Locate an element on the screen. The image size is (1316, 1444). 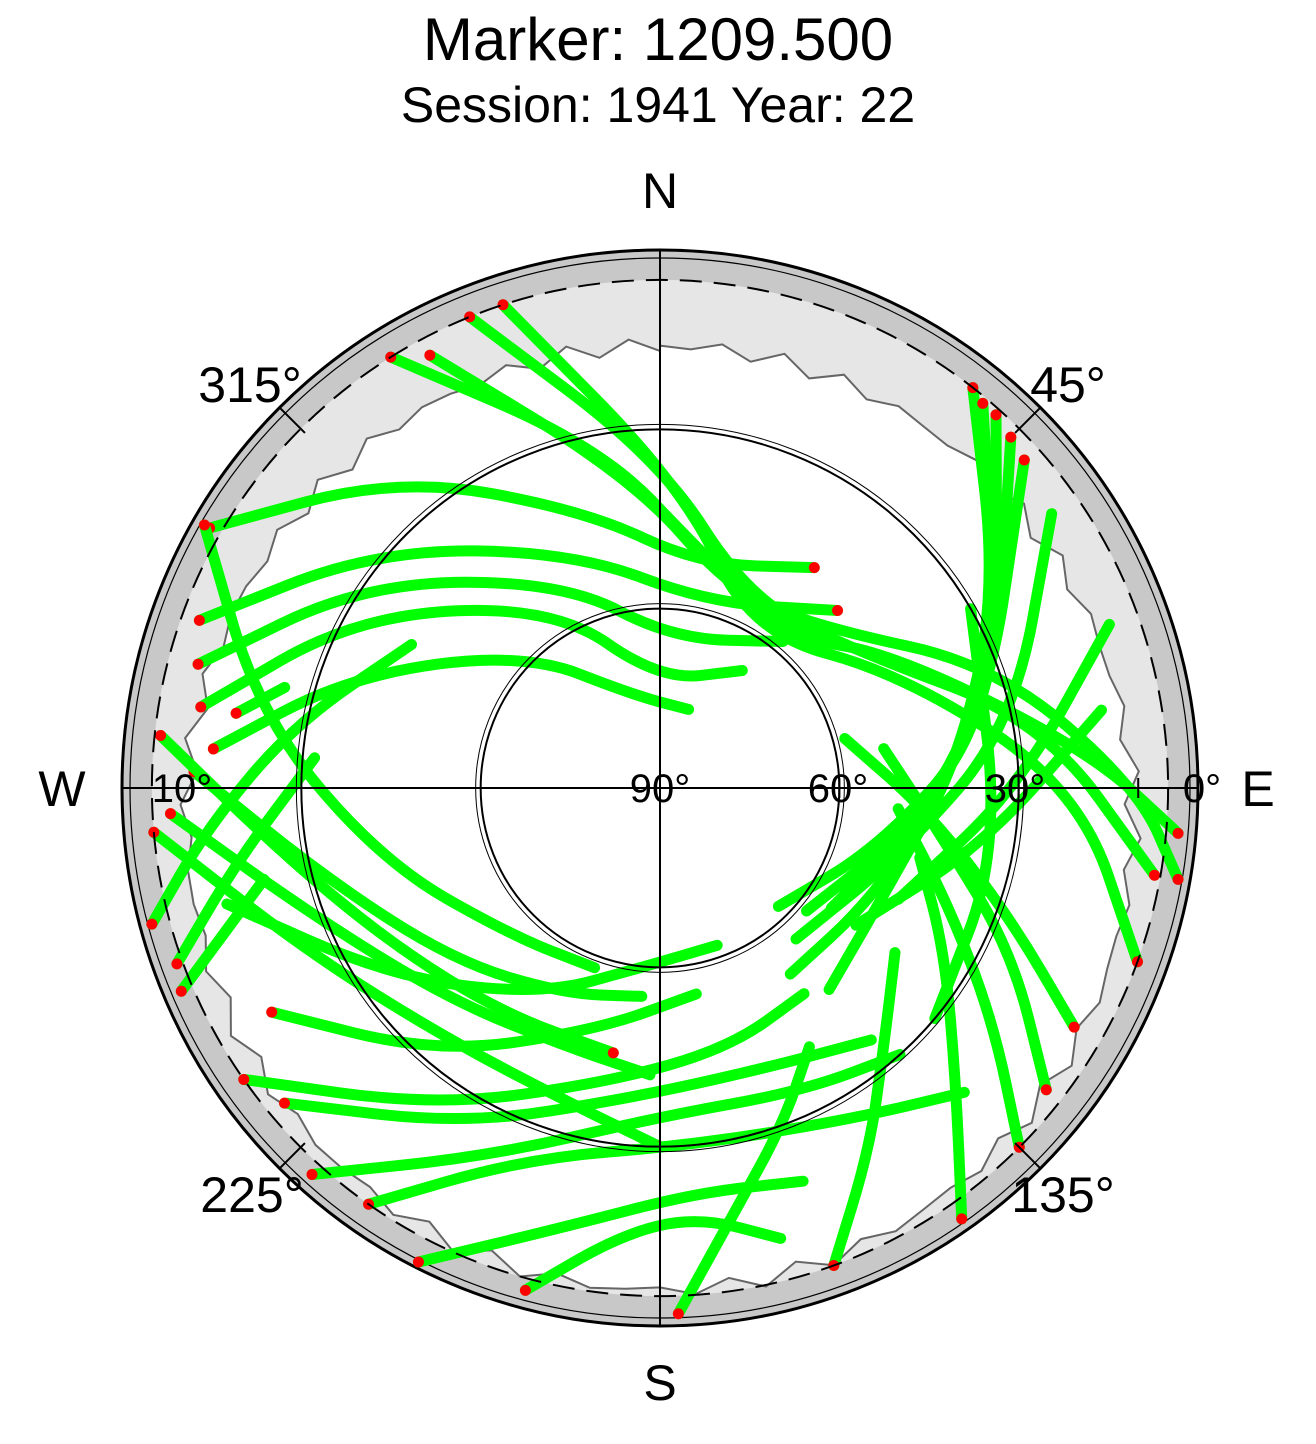
azimuth-label-135: 135° is located at coordinates (1062, 1195).